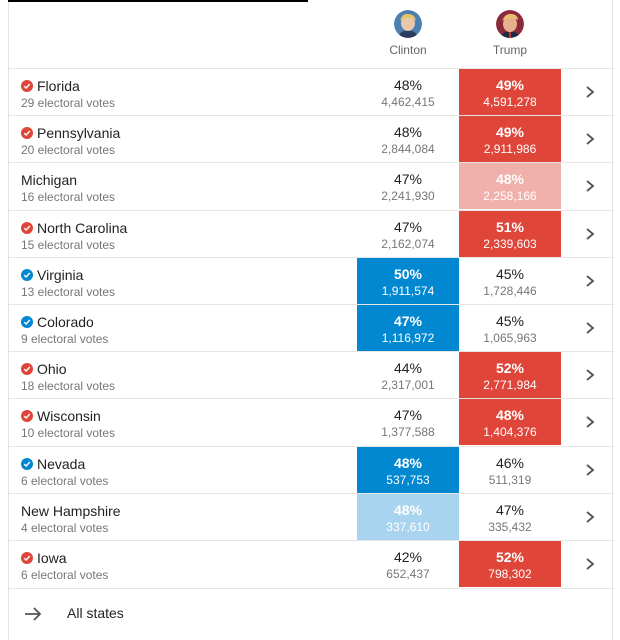 The width and height of the screenshot is (620, 640). What do you see at coordinates (186, 424) in the screenshot?
I see `state-cell: Wisconsin 10 electoral votes` at bounding box center [186, 424].